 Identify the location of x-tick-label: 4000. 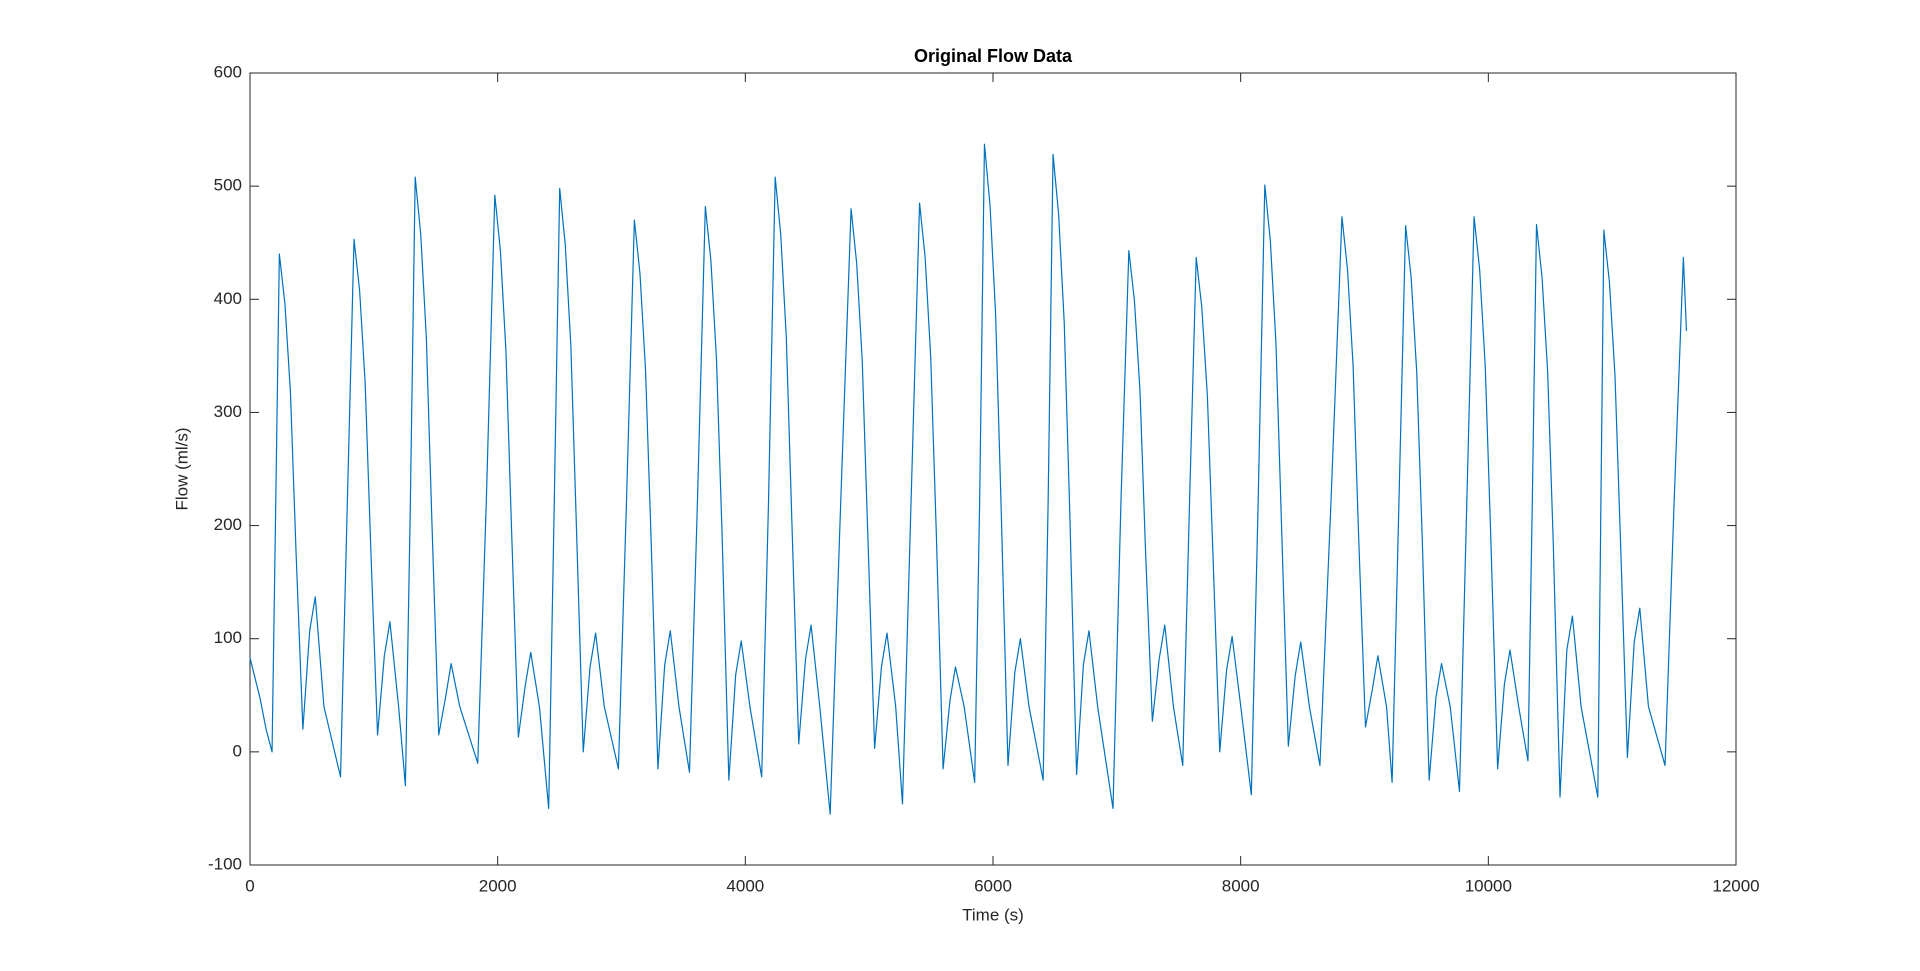
(745, 885).